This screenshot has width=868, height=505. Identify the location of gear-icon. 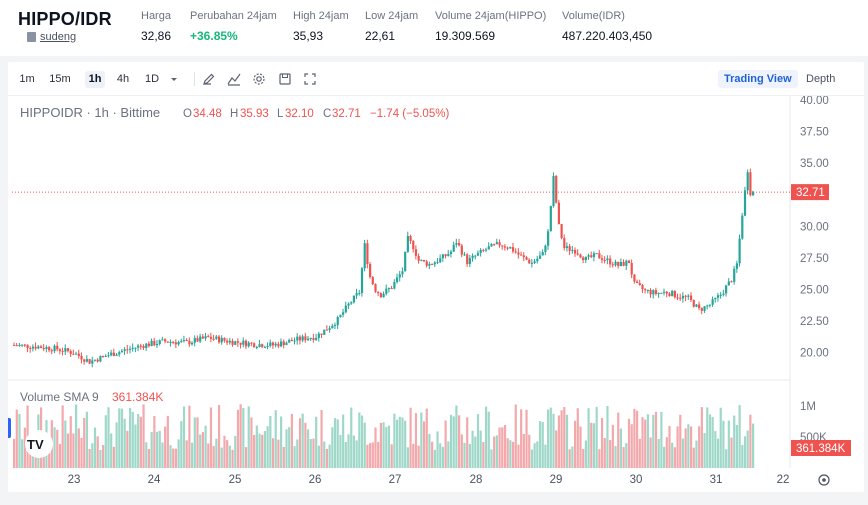
(259, 79).